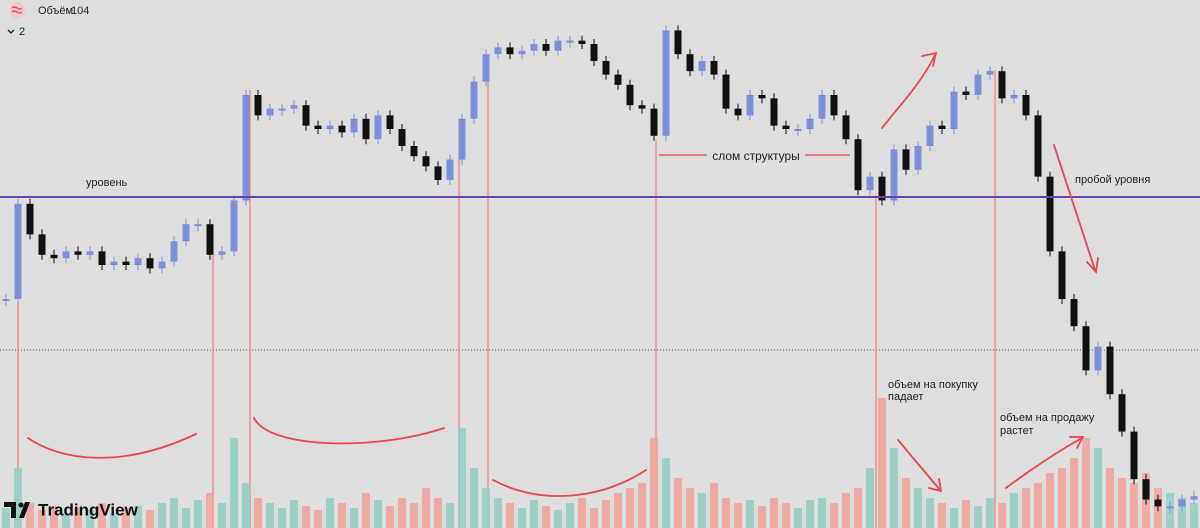  Describe the element at coordinates (933, 385) in the screenshot. I see `buy-volume-label: объем на покупку` at that location.